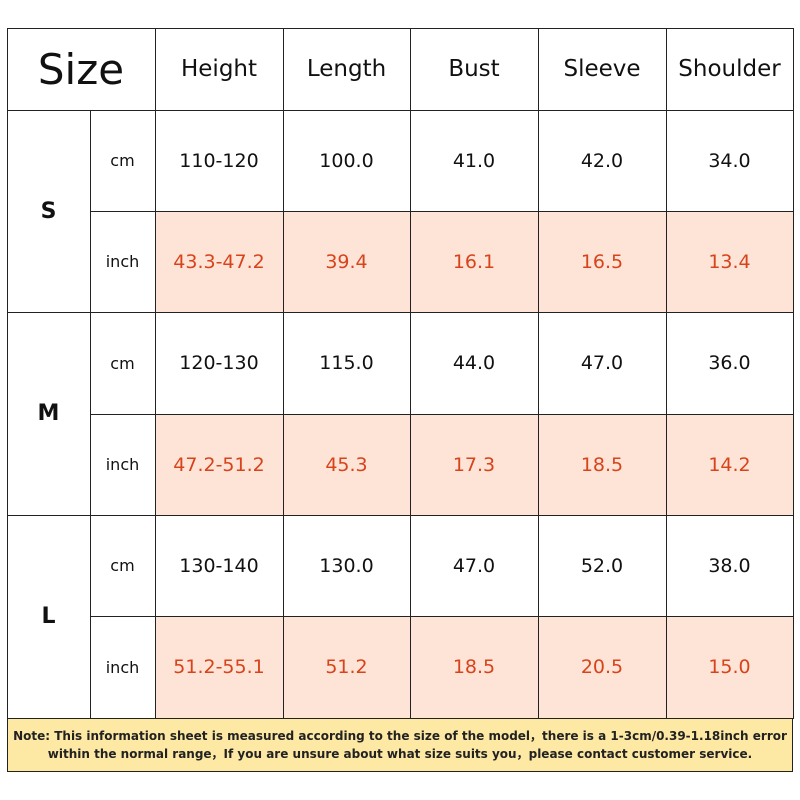 The image size is (800, 800). Describe the element at coordinates (602, 667) in the screenshot. I see `value-cell: 20.5` at that location.